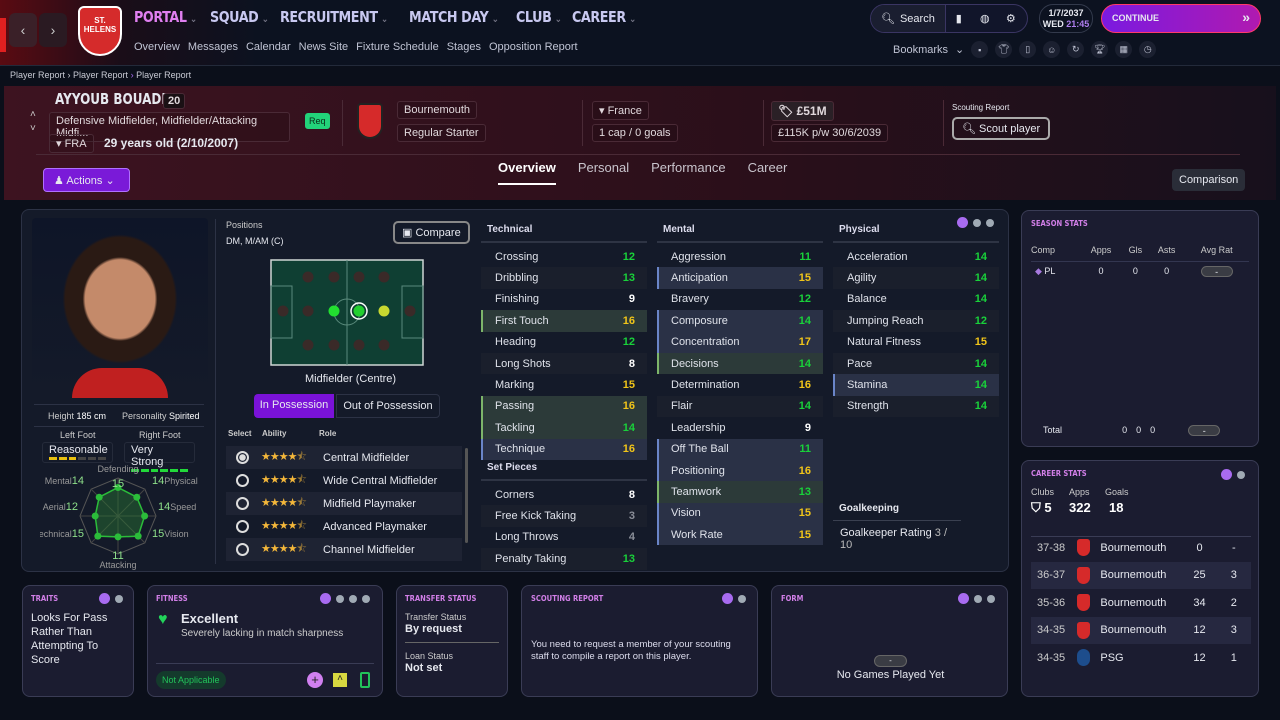  I want to click on career-row: 35-36 Bournemouth 34 2, so click(1141, 603).